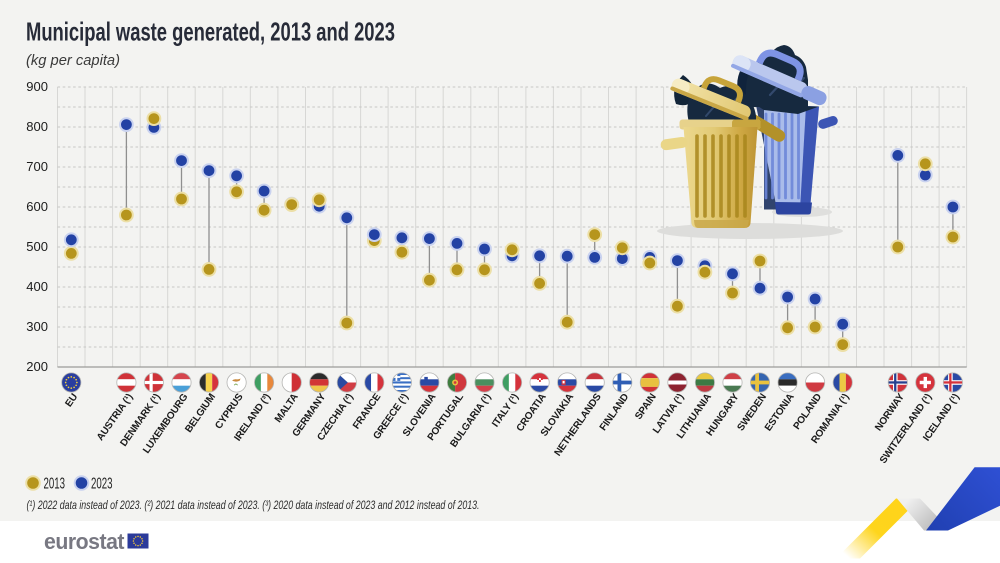  Describe the element at coordinates (37, 206) in the screenshot. I see `svg-text: 600` at that location.